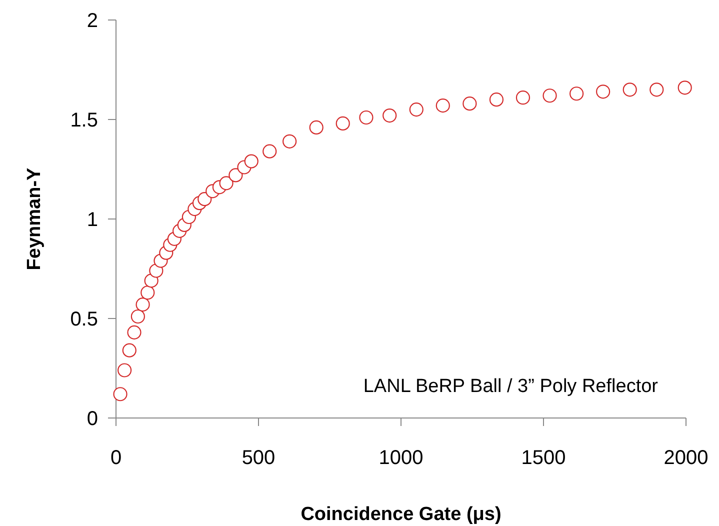 The width and height of the screenshot is (719, 526). Describe the element at coordinates (84, 319) in the screenshot. I see `y-tick-label: 0.5` at that location.